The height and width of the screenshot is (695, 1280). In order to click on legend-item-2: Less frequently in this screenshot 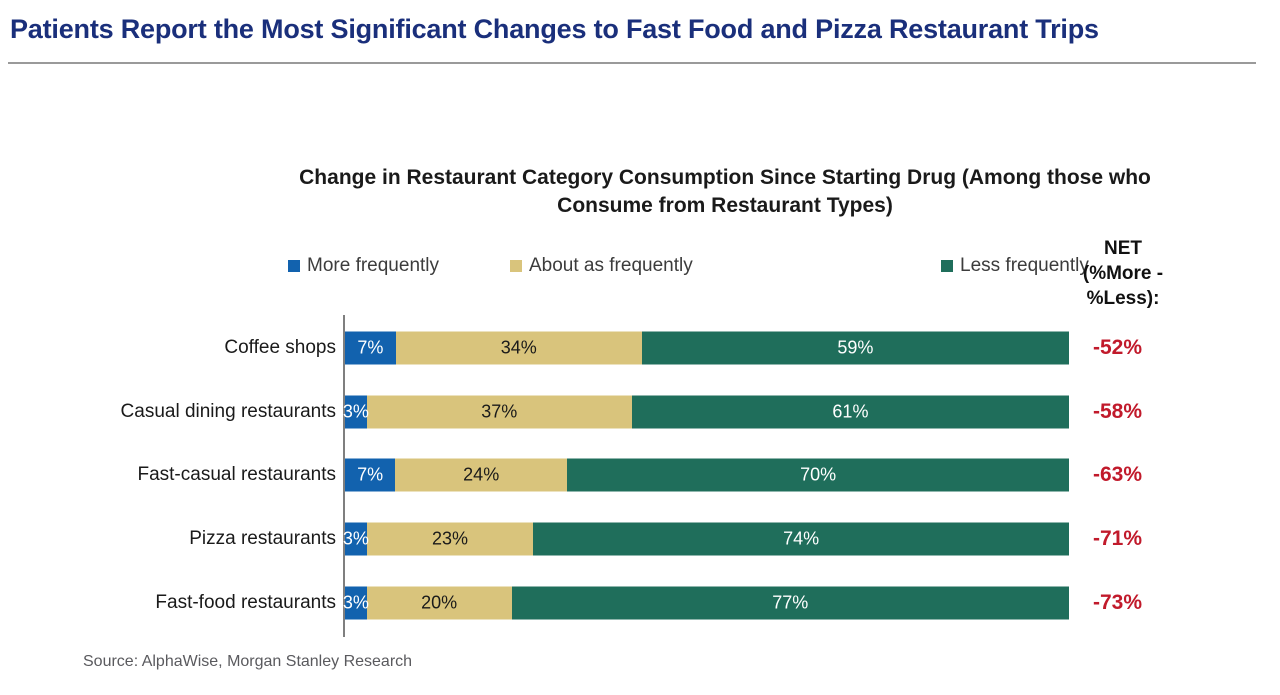, I will do `click(1015, 266)`.